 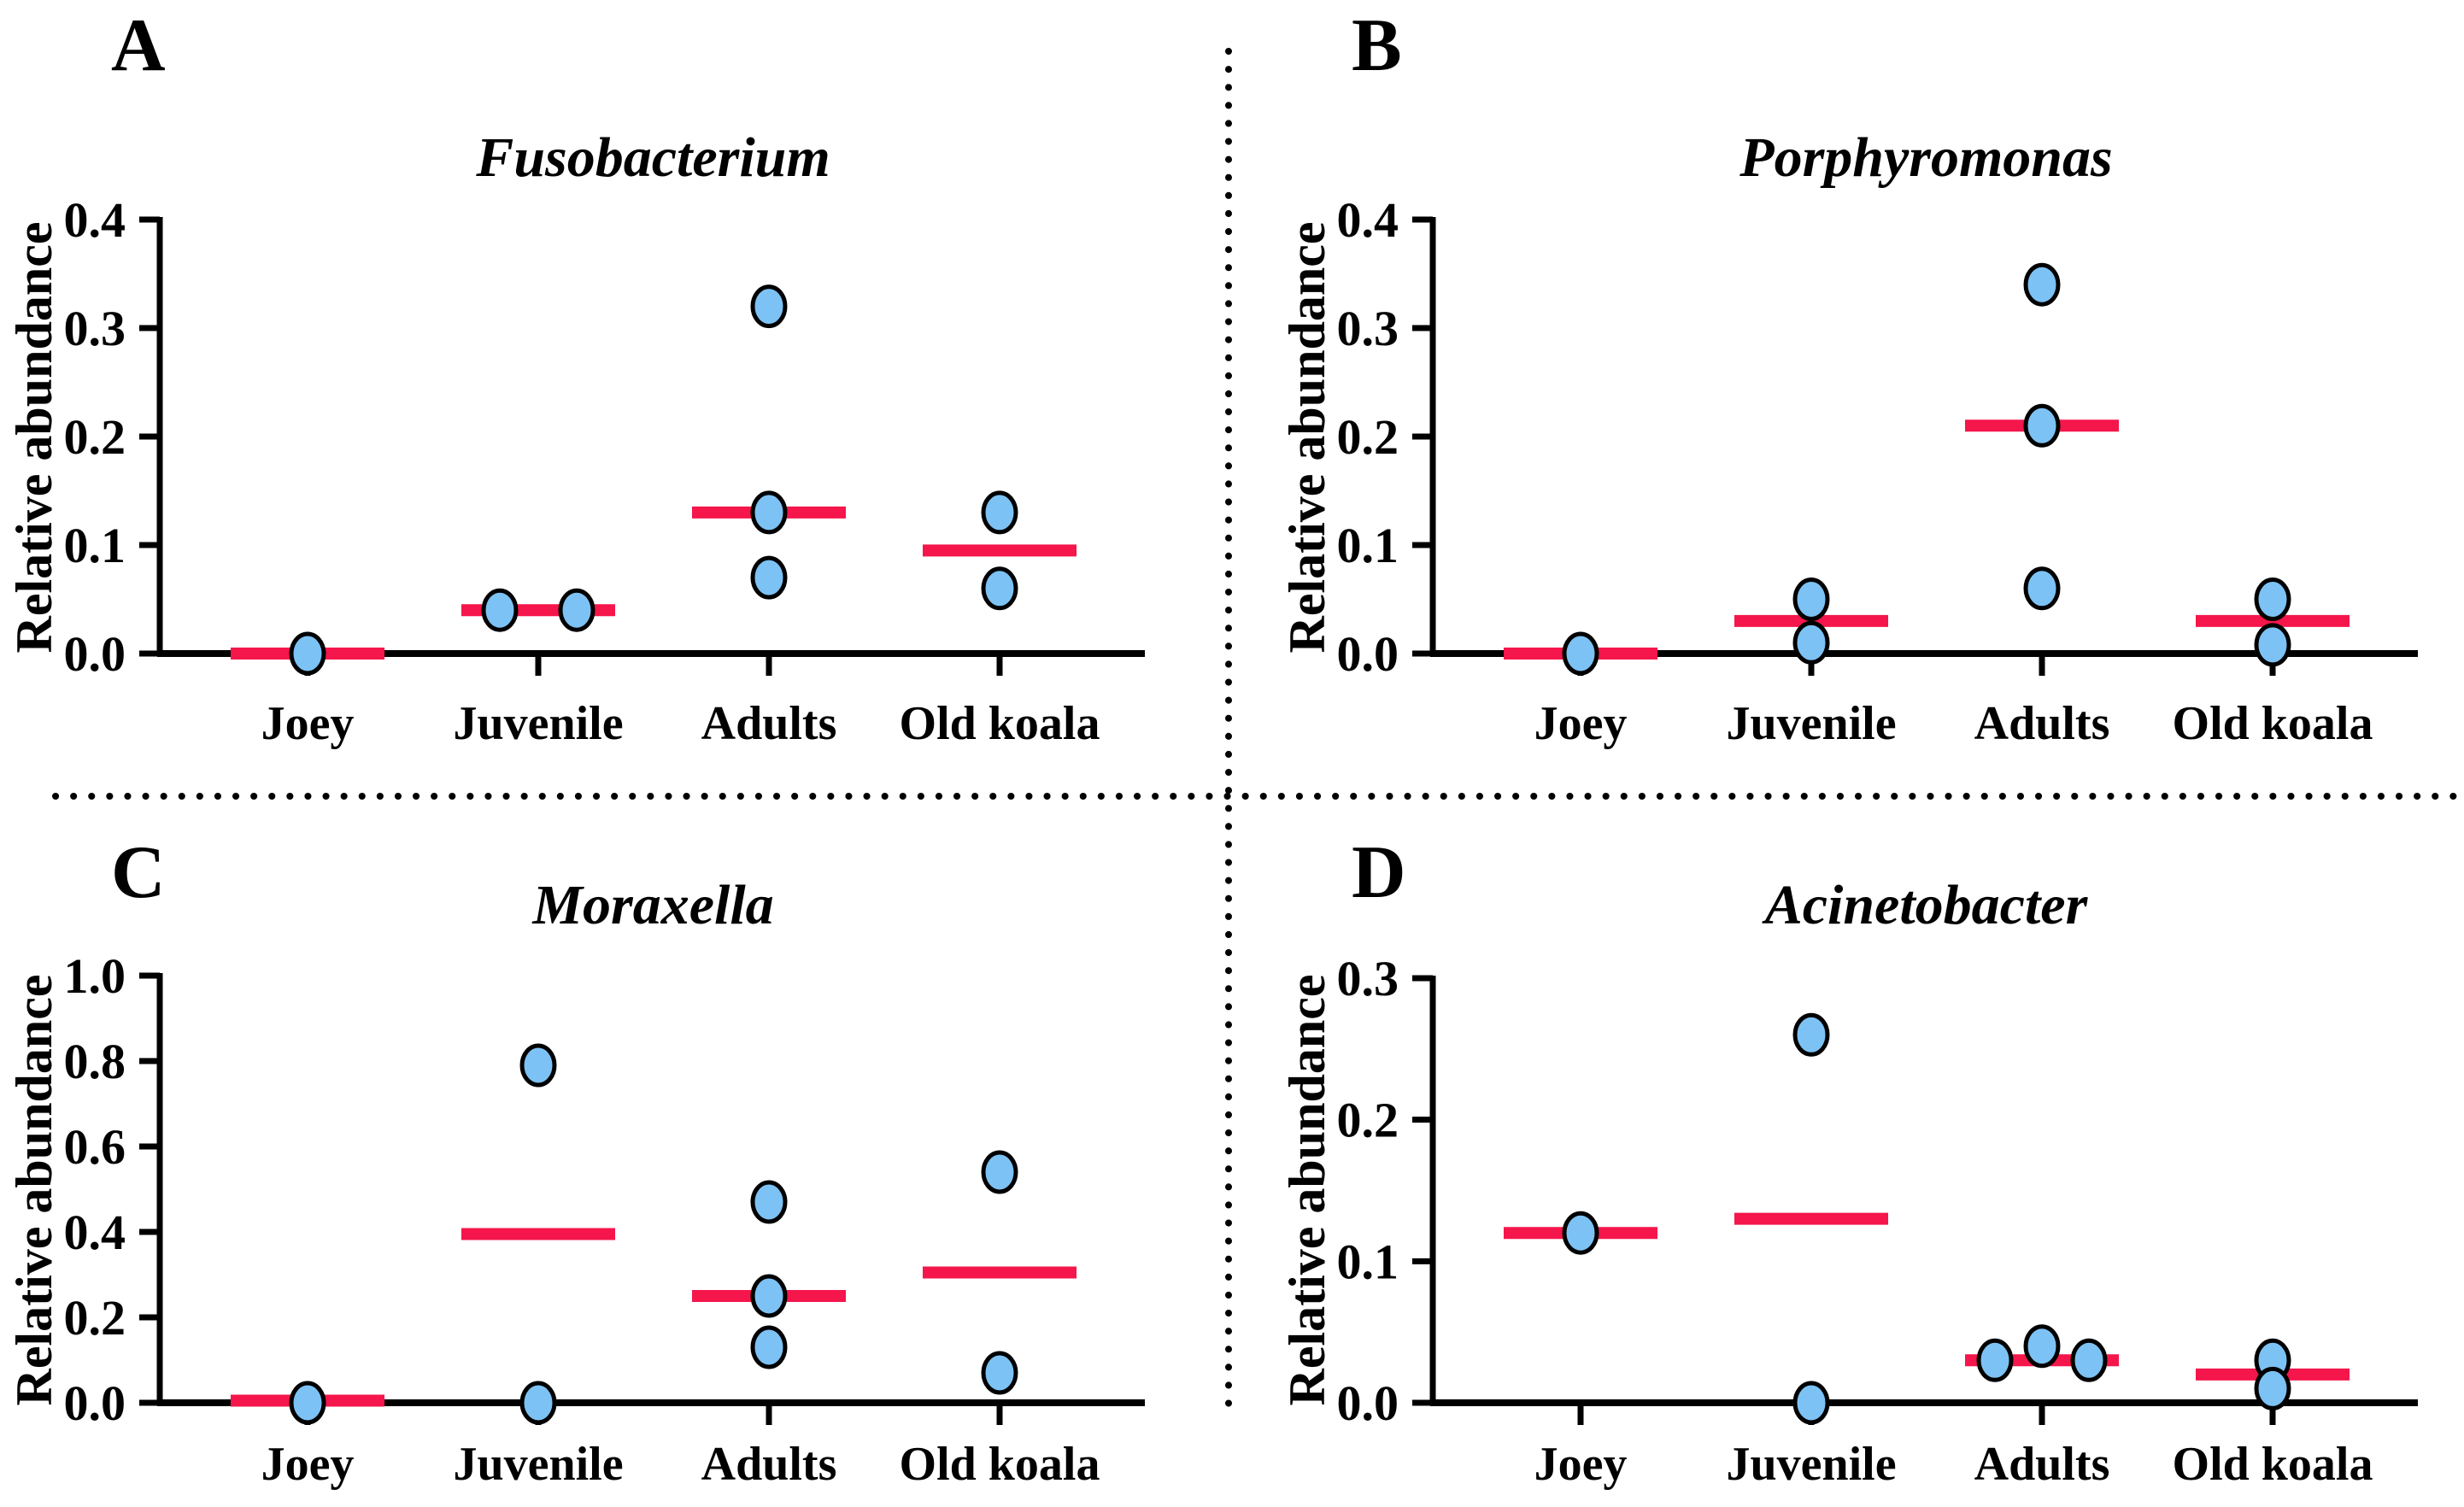 What do you see at coordinates (653, 905) in the screenshot?
I see `panel-title-moraxella: Moraxella` at bounding box center [653, 905].